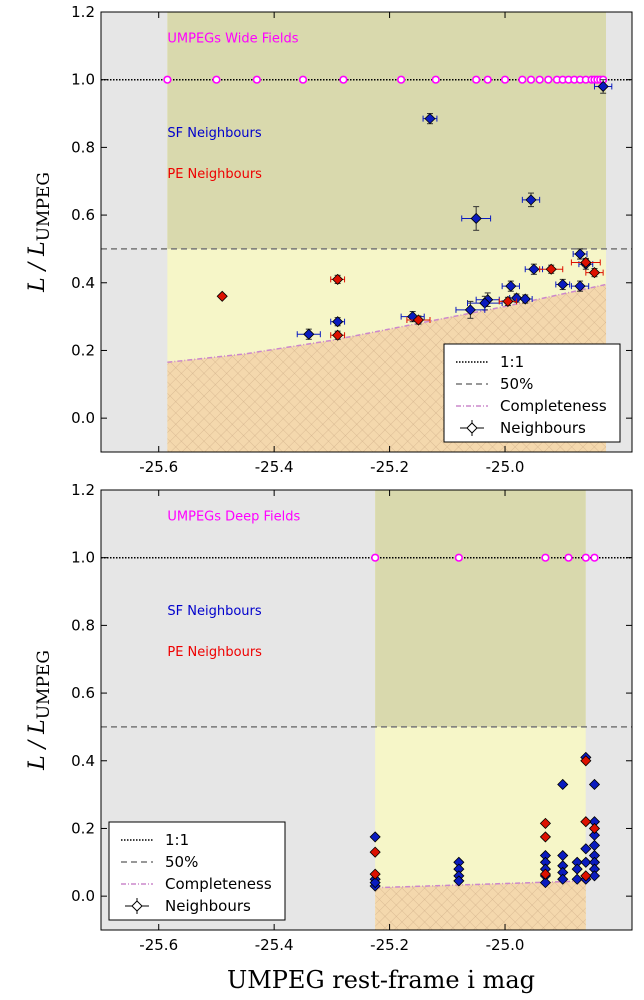  What do you see at coordinates (480, 608) in the screenshot?
I see `upper-band` at bounding box center [480, 608].